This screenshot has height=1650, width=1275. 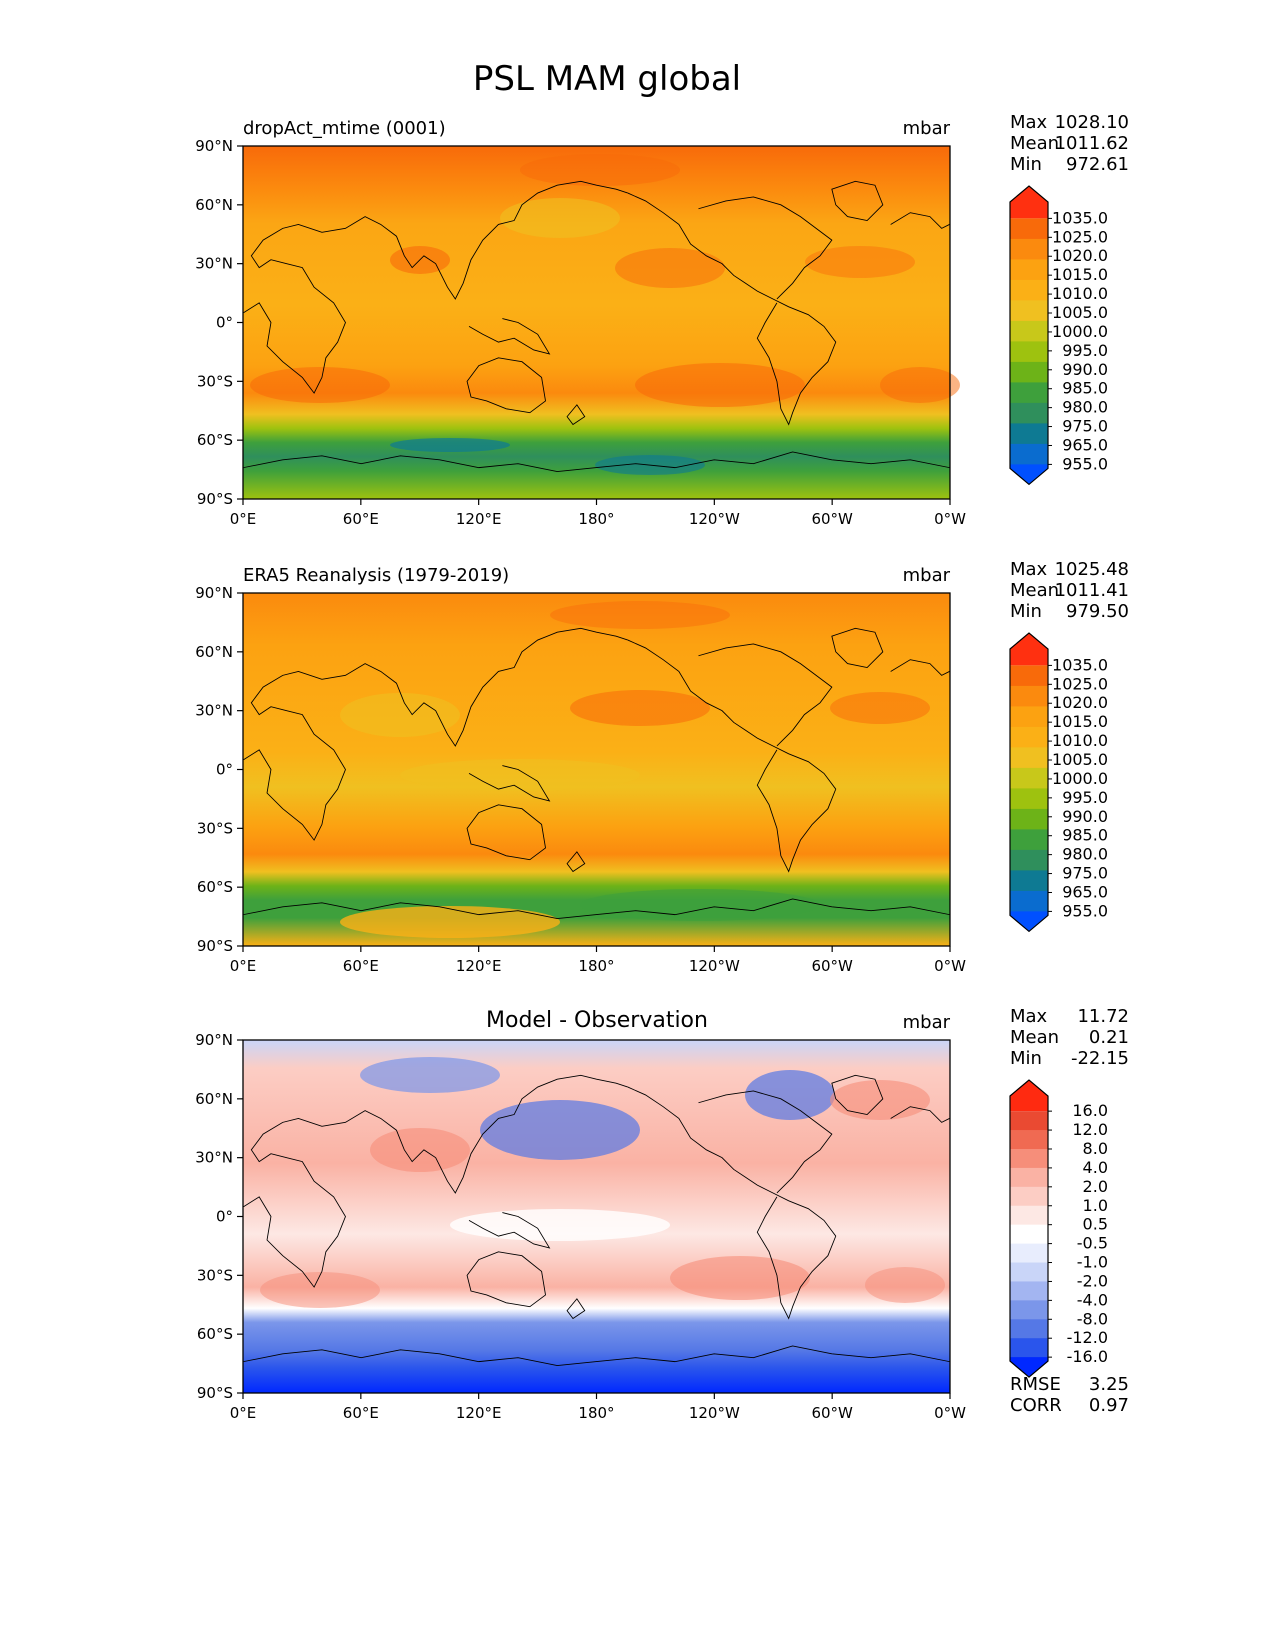 What do you see at coordinates (430, 1075) in the screenshot?
I see `negative-anomaly` at bounding box center [430, 1075].